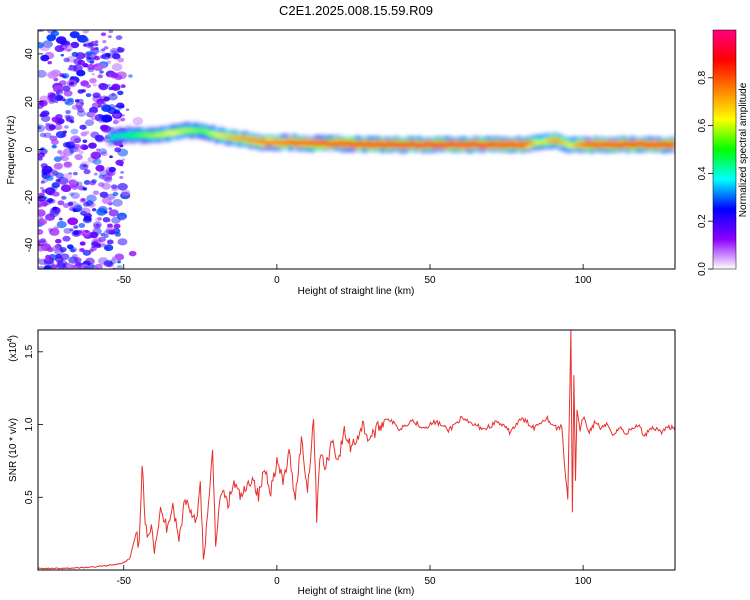 The width and height of the screenshot is (750, 600). Describe the element at coordinates (724, 149) in the screenshot. I see `colorbar-bar` at that location.